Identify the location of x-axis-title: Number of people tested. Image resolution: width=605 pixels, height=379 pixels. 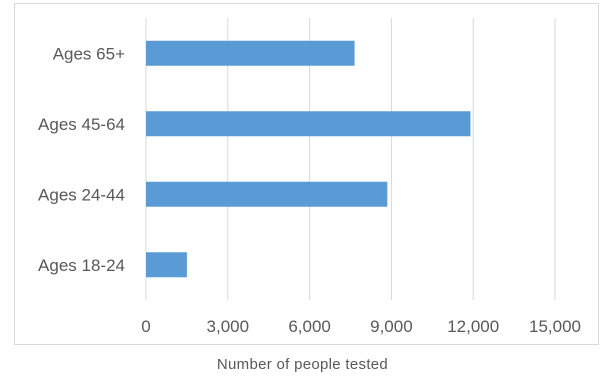
(302, 364).